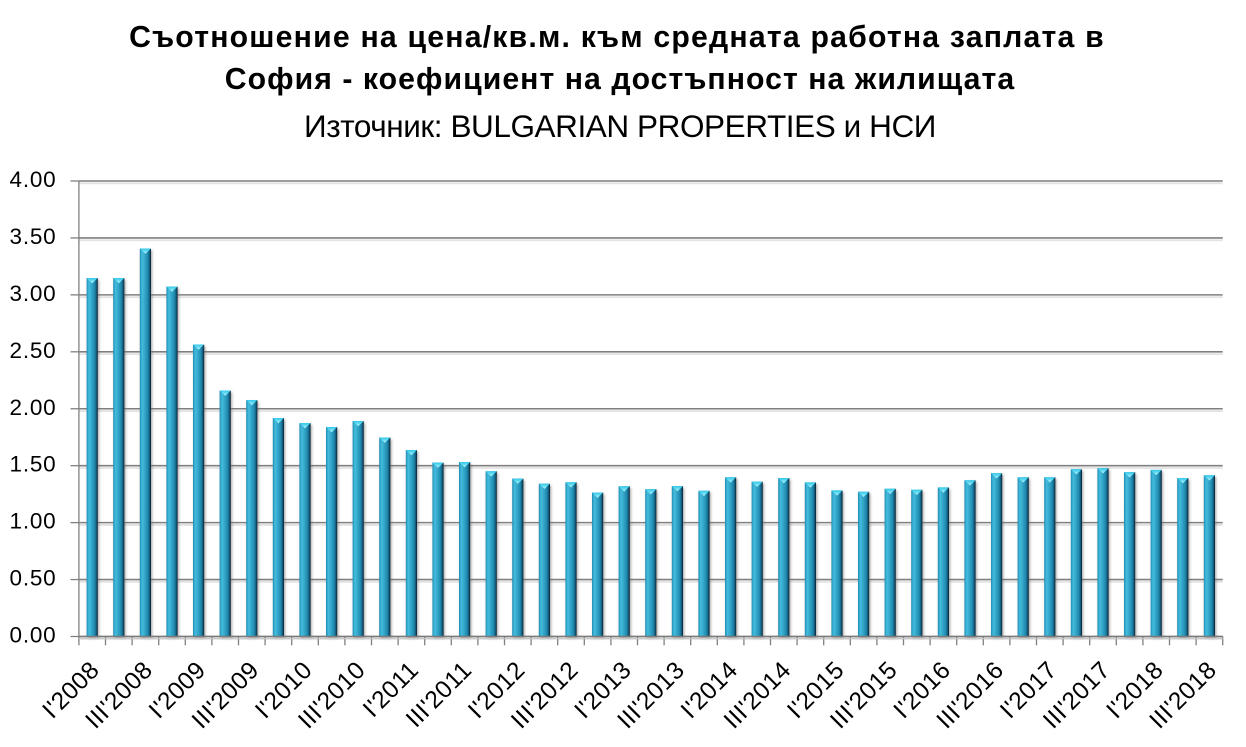  Describe the element at coordinates (33, 464) in the screenshot. I see `svg-text: 1.50` at that location.